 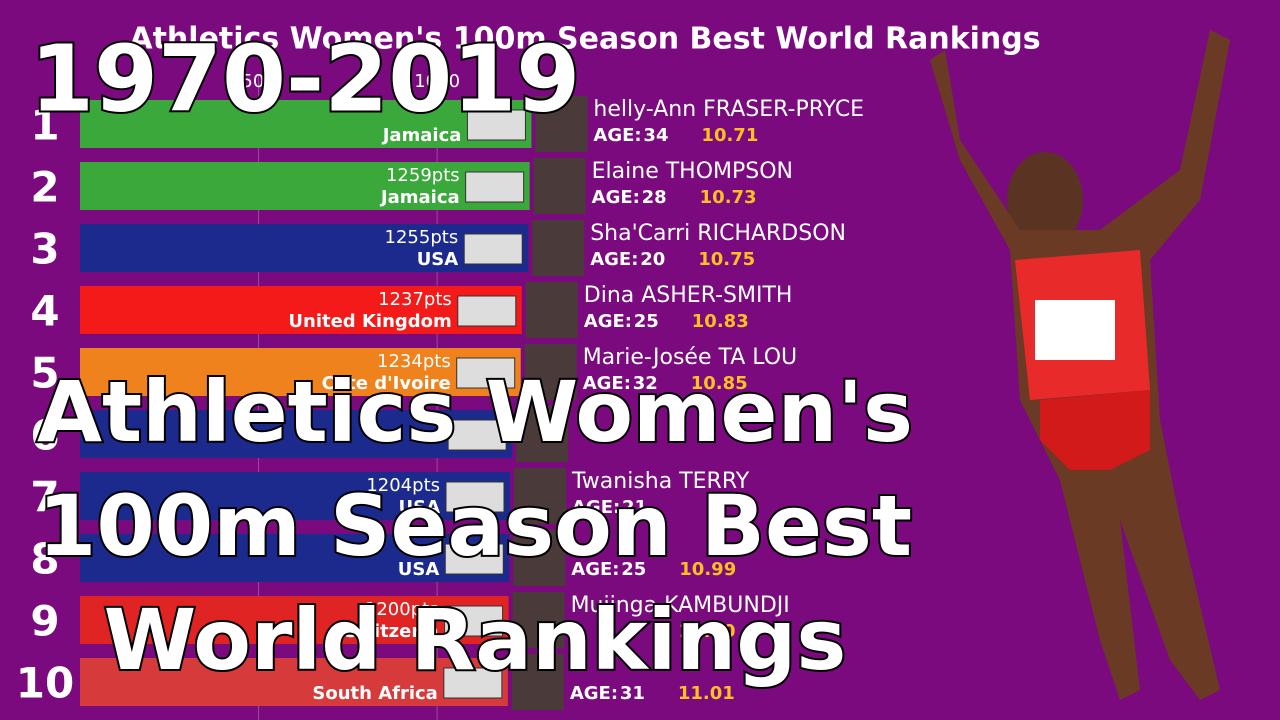 I want to click on age-value: 21, so click(x=634, y=507).